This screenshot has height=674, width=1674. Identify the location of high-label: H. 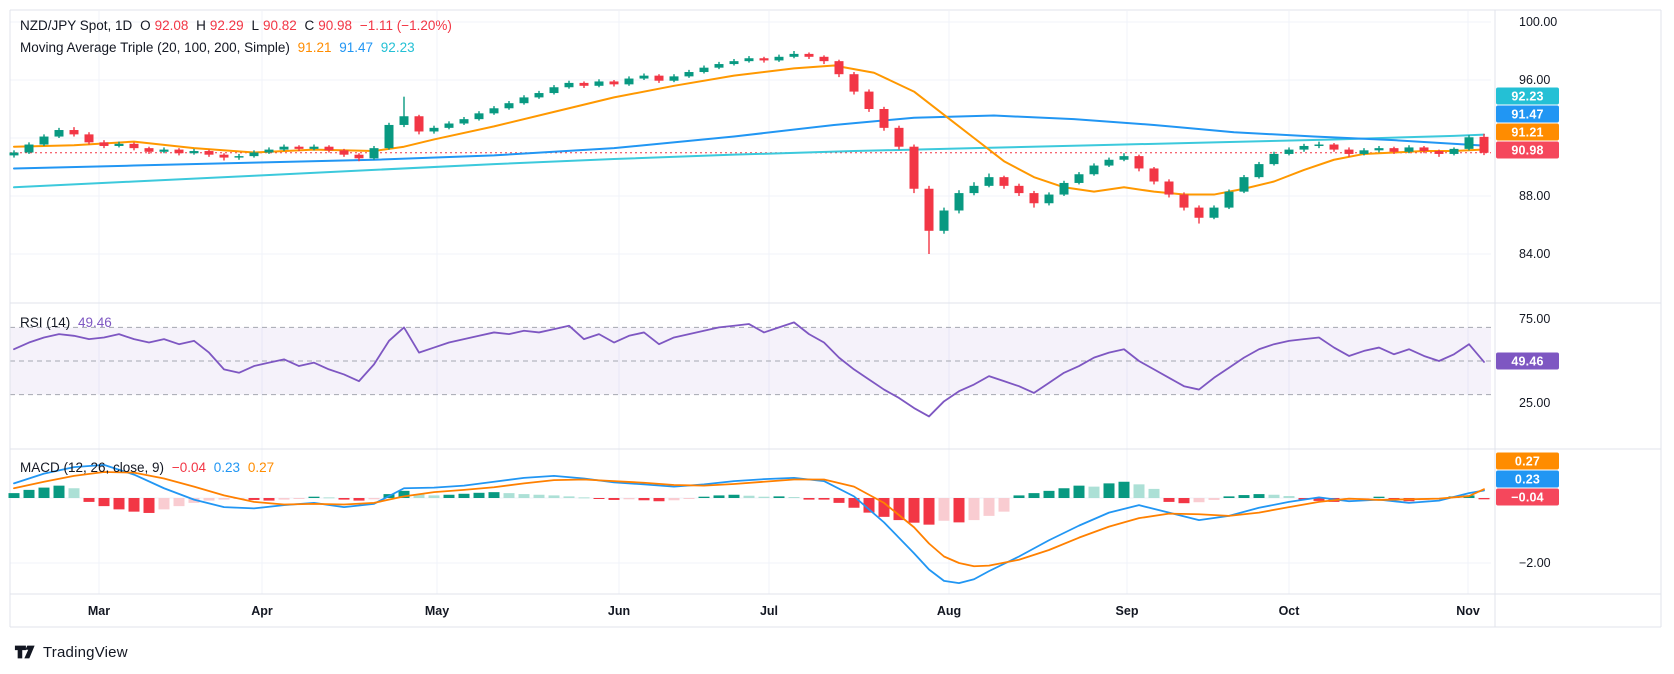
(201, 25).